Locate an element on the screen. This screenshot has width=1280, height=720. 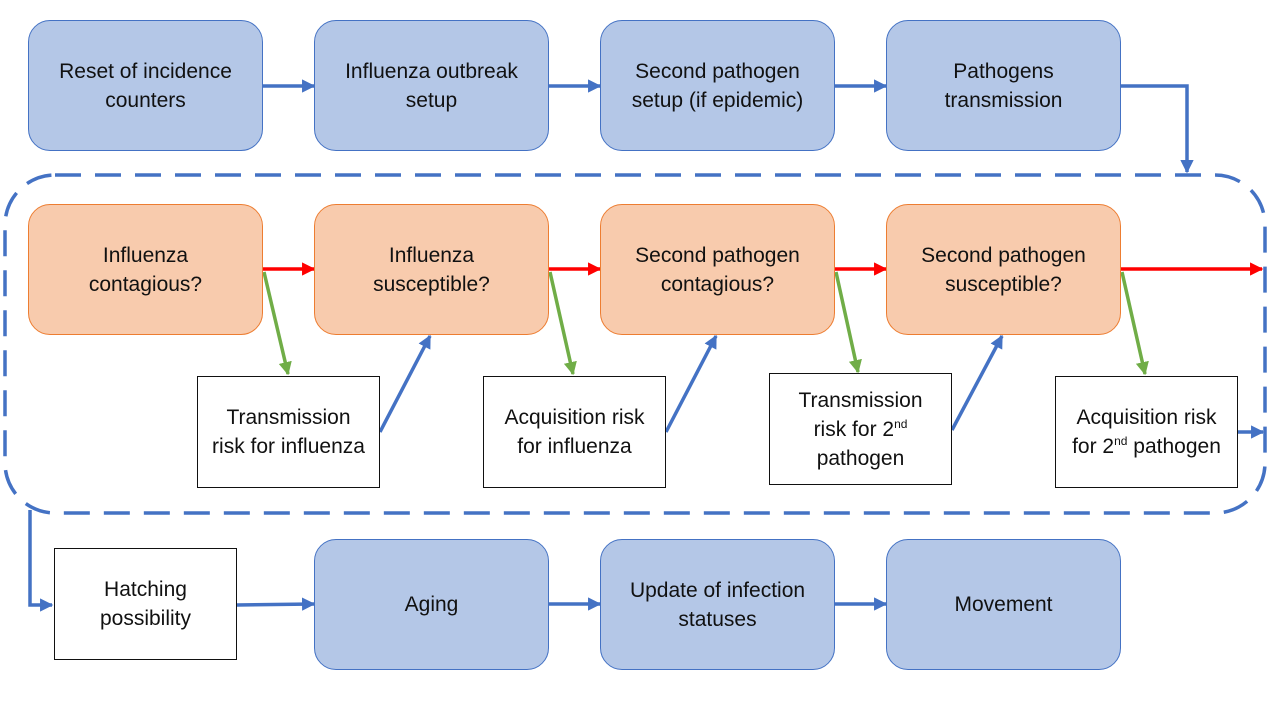
update-infection-statuses-node: Update of infection statuses is located at coordinates (717, 604).